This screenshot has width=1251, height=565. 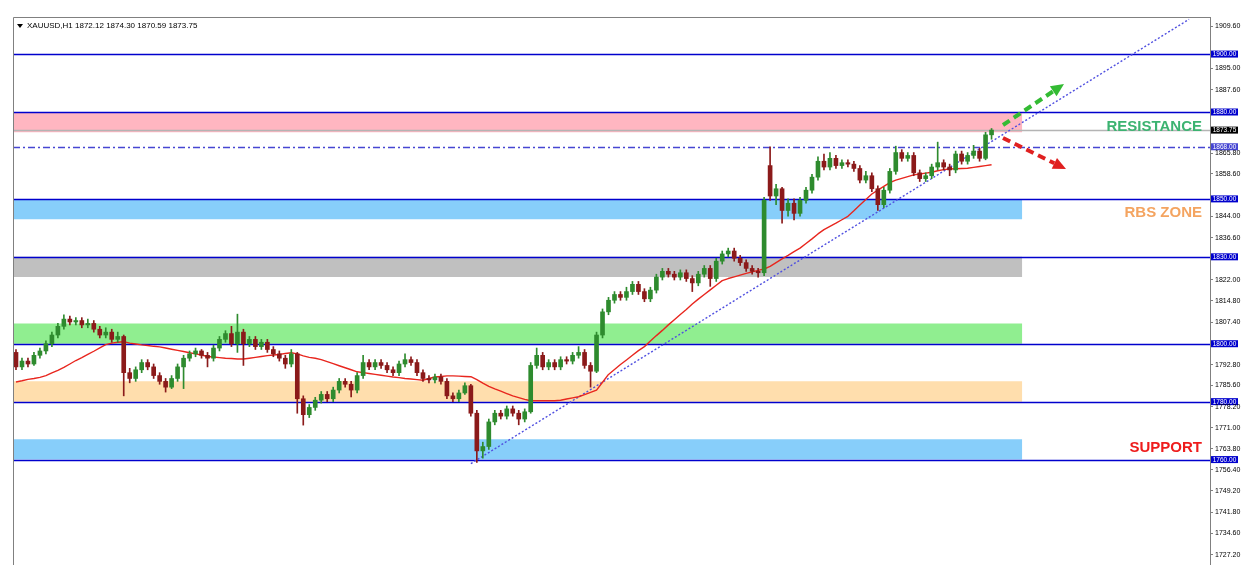 What do you see at coordinates (938, 156) in the screenshot?
I see `candlestick` at bounding box center [938, 156].